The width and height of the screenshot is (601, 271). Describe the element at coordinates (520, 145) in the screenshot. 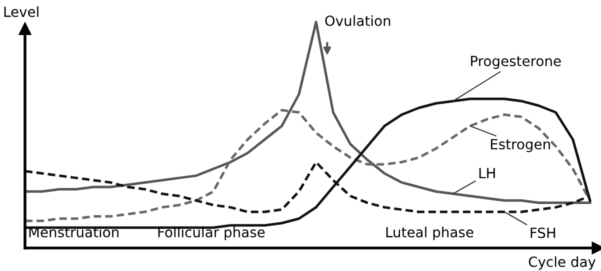

I see `series-label: Estrogen` at that location.